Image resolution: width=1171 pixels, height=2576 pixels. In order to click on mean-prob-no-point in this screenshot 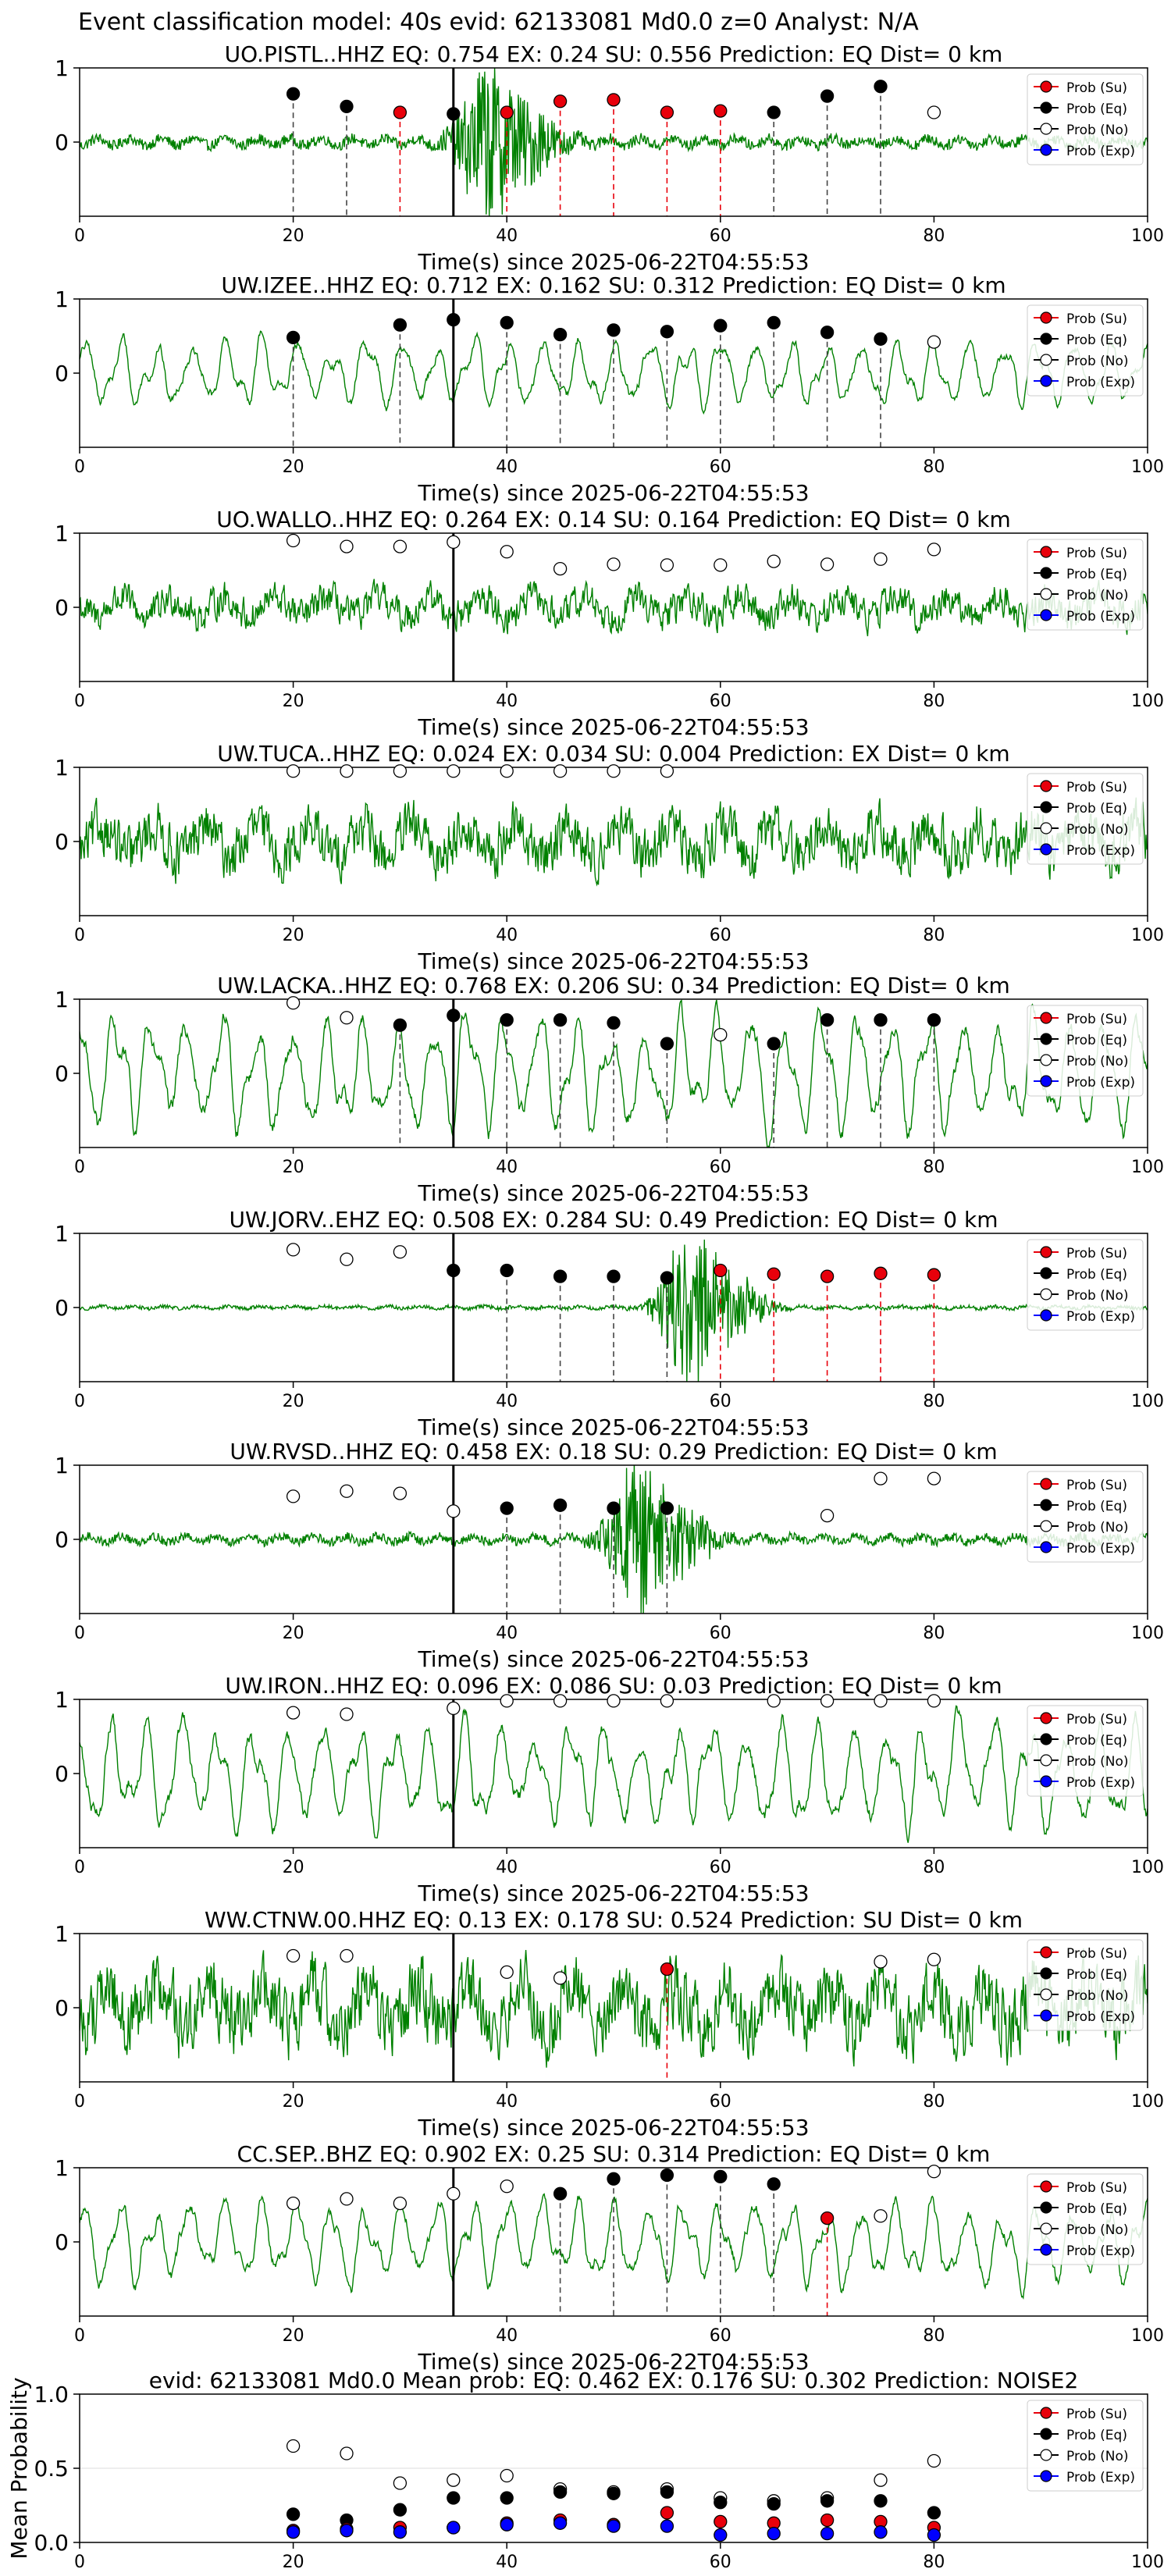, I will do `click(347, 2453)`.